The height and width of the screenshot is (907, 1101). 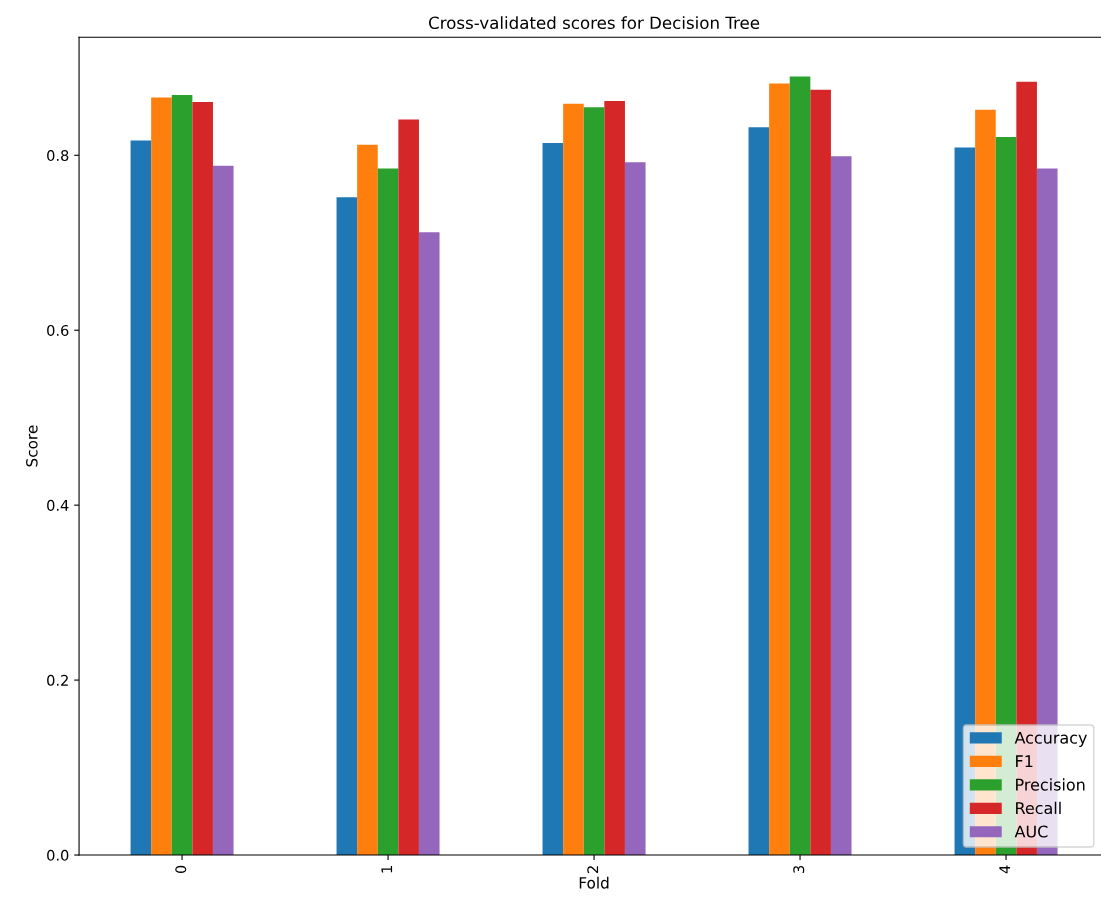 I want to click on x-tick-label: 4, so click(x=1005, y=869).